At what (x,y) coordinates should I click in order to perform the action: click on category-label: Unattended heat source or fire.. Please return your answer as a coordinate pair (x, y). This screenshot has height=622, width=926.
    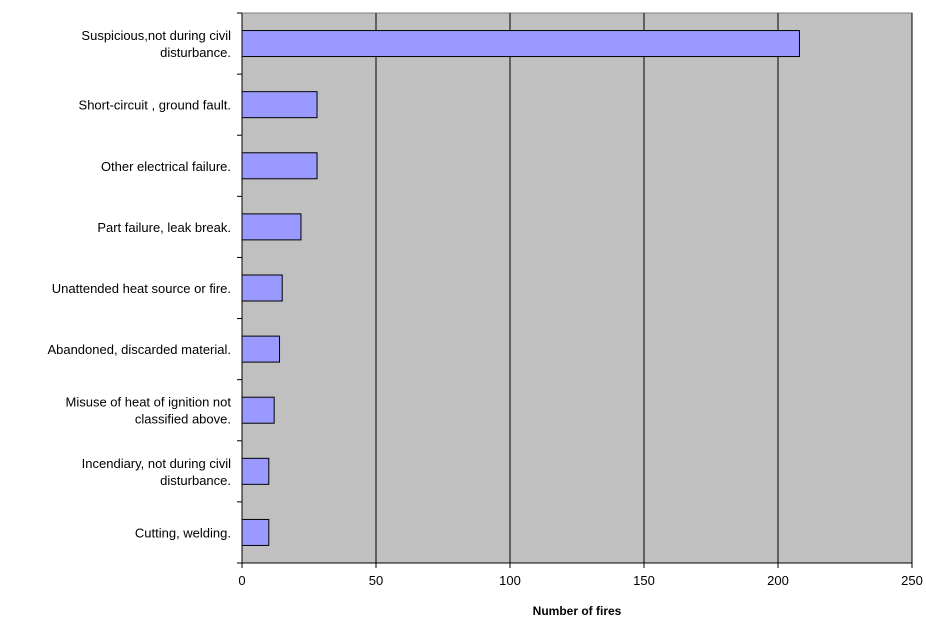
    Looking at the image, I should click on (141, 288).